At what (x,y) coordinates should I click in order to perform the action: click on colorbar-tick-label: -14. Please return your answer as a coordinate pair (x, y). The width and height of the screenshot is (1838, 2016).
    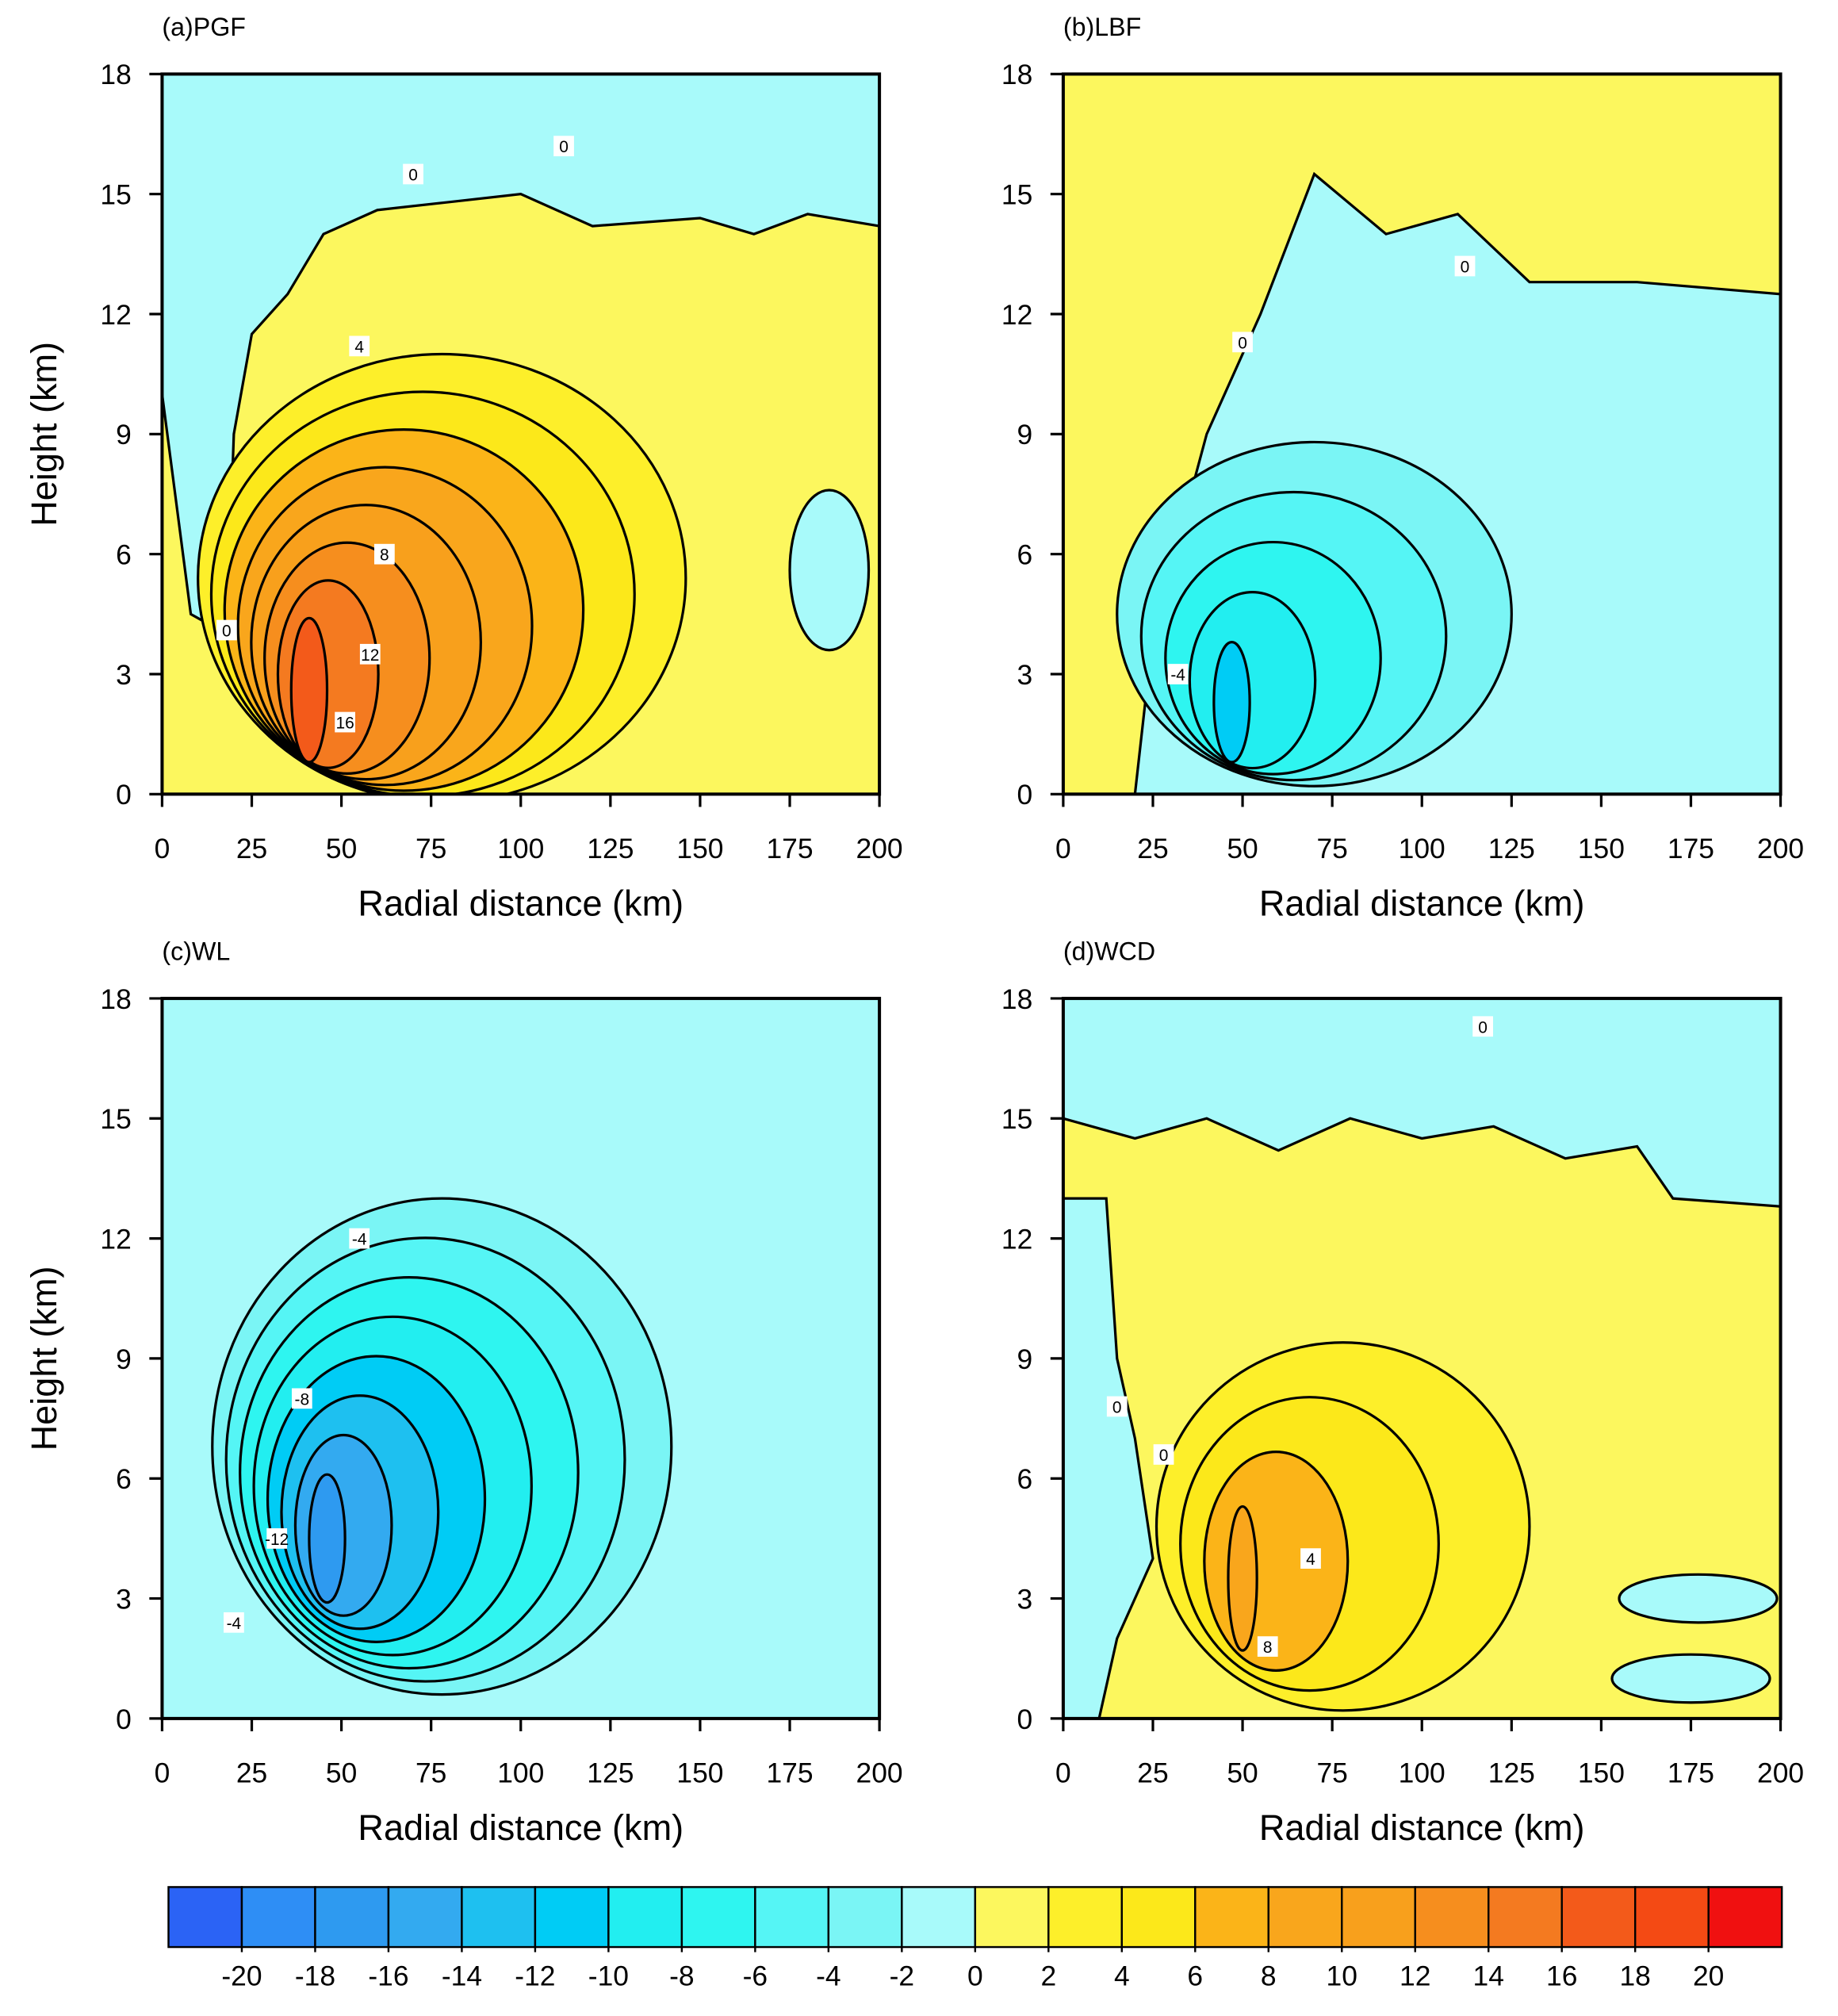
    Looking at the image, I should click on (462, 1975).